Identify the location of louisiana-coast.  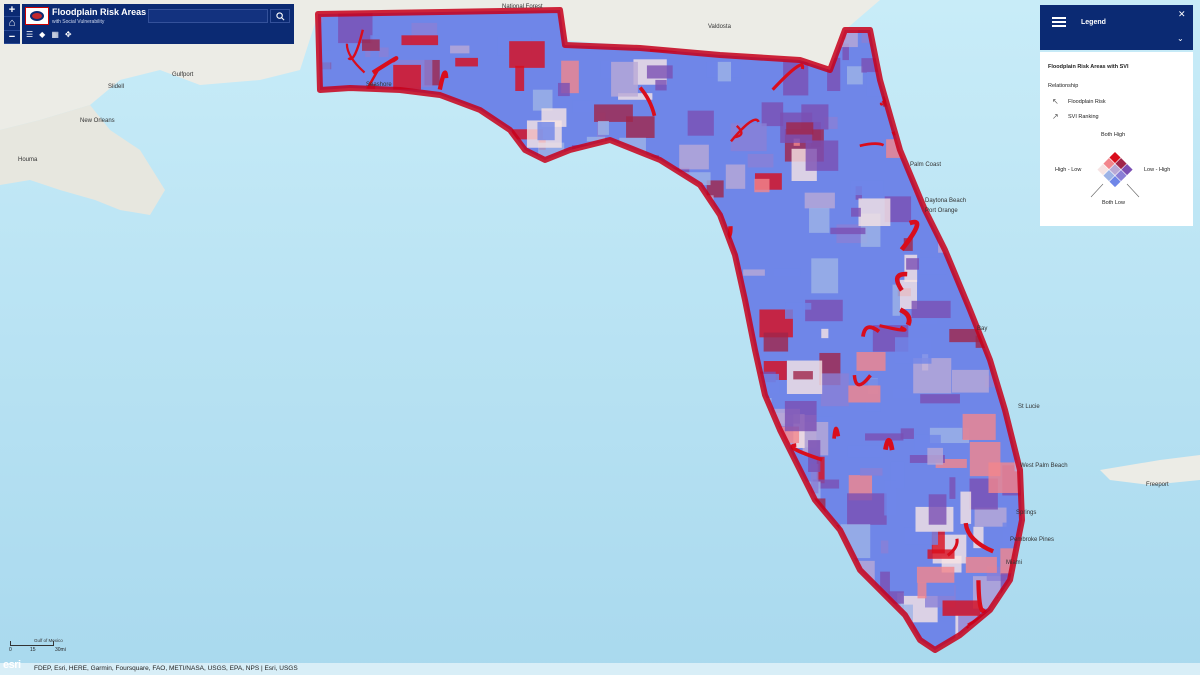
(82, 160).